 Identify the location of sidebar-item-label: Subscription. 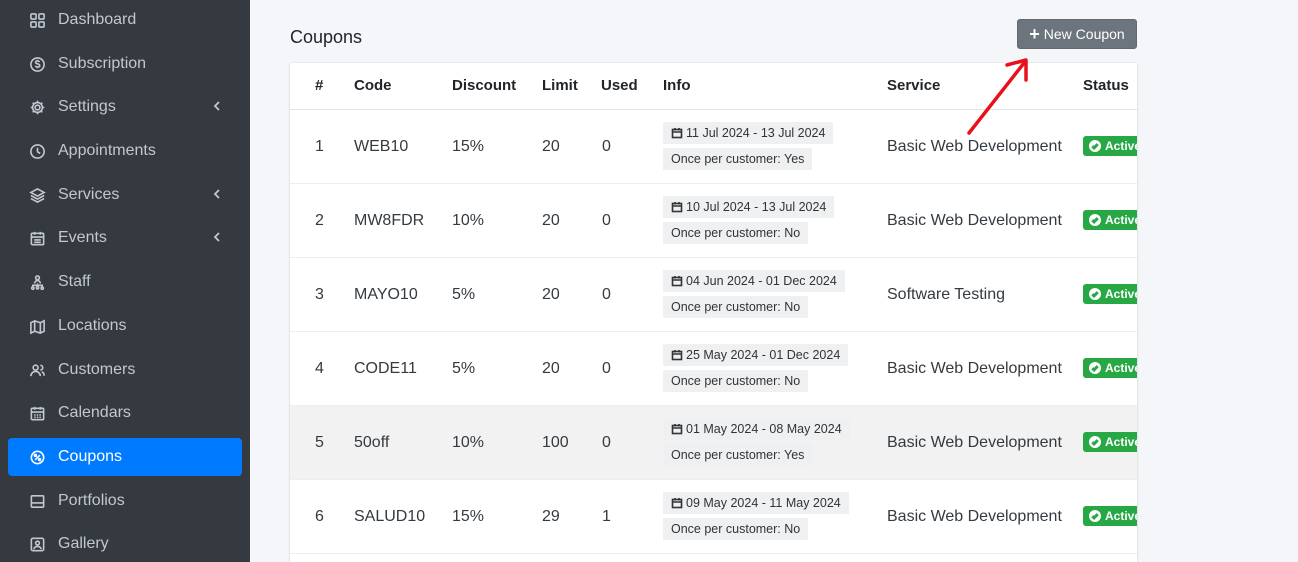
(102, 63).